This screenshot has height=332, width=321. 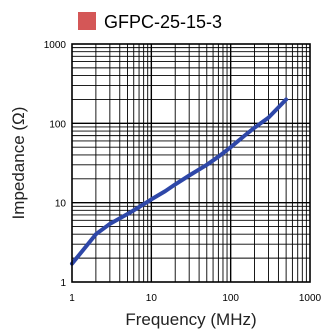 I want to click on y-tick-label: 10, so click(x=61, y=204).